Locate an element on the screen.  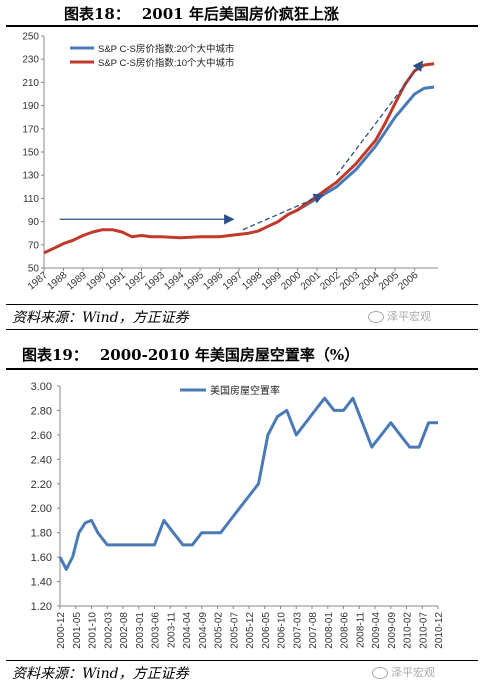
x-tick-label: 2007-03 is located at coordinates (297, 630).